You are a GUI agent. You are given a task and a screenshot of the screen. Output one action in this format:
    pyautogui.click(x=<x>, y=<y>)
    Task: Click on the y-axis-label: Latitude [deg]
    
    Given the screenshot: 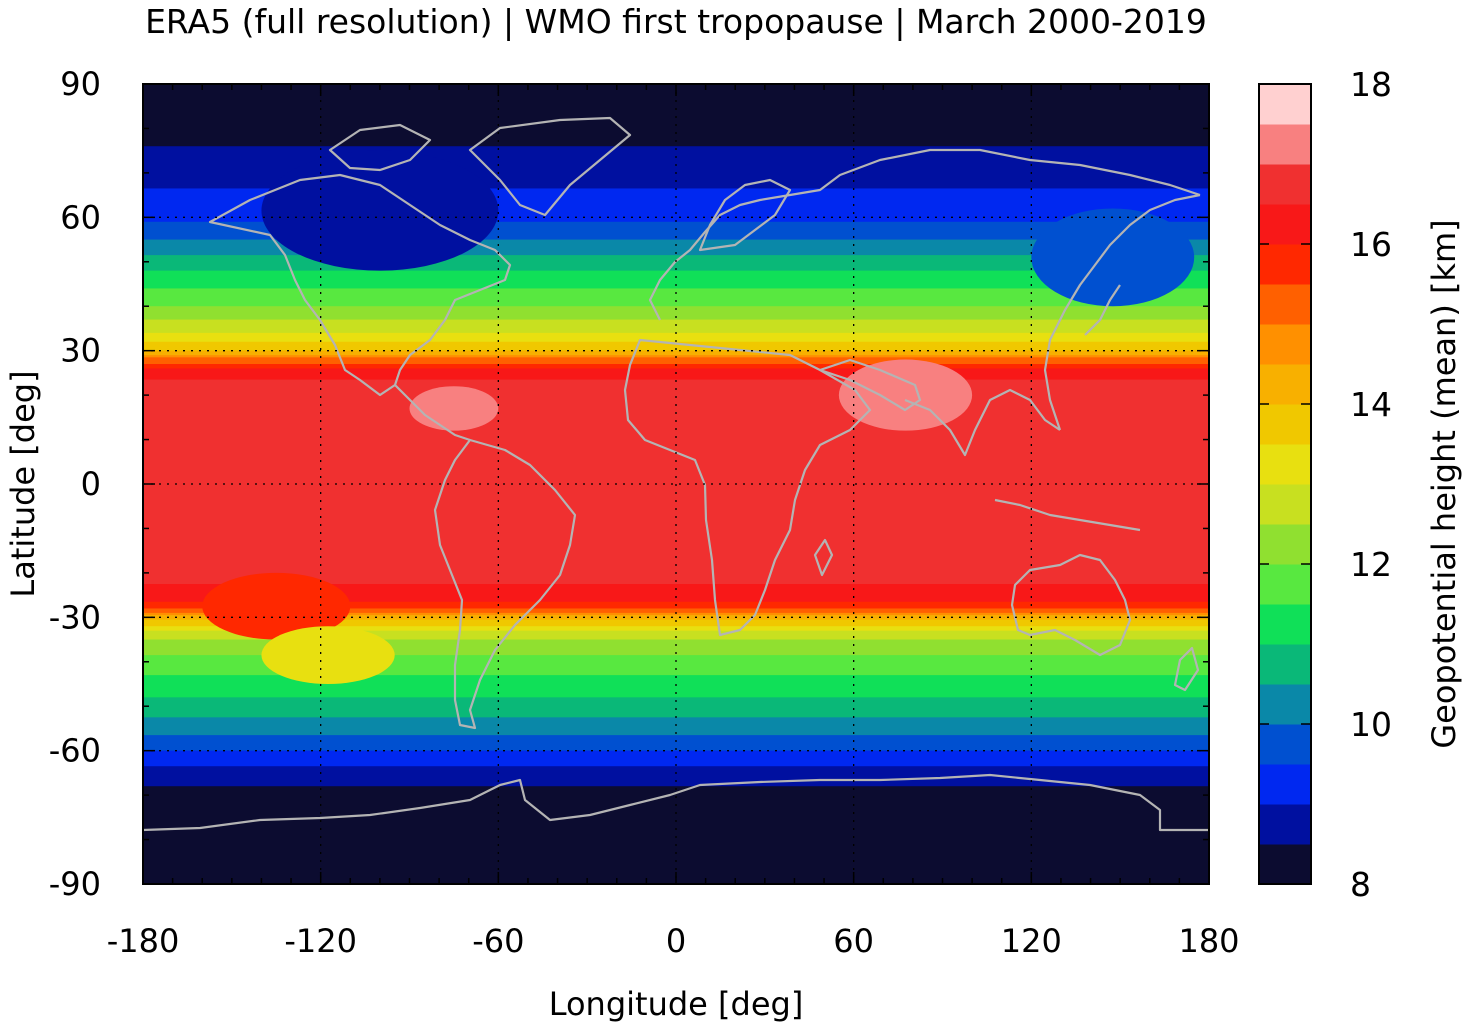 What is the action you would take?
    pyautogui.click(x=23, y=483)
    